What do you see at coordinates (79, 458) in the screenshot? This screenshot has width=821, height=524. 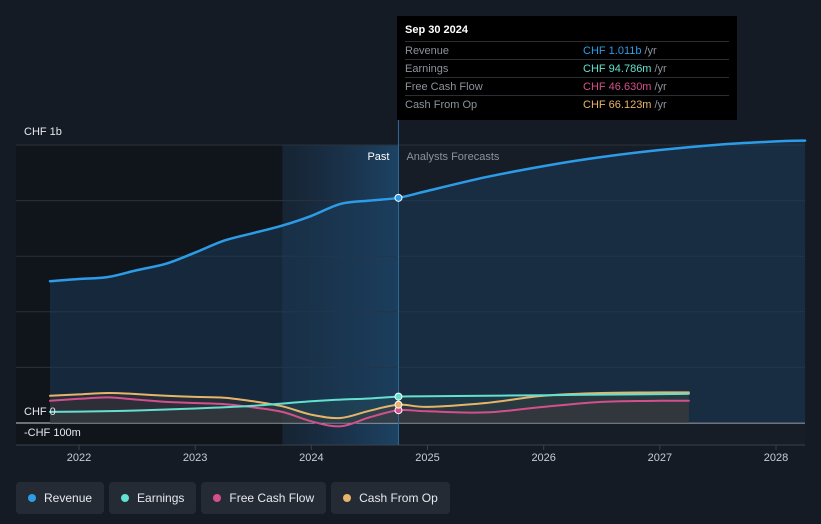 I see `x-tick-label: 2022` at bounding box center [79, 458].